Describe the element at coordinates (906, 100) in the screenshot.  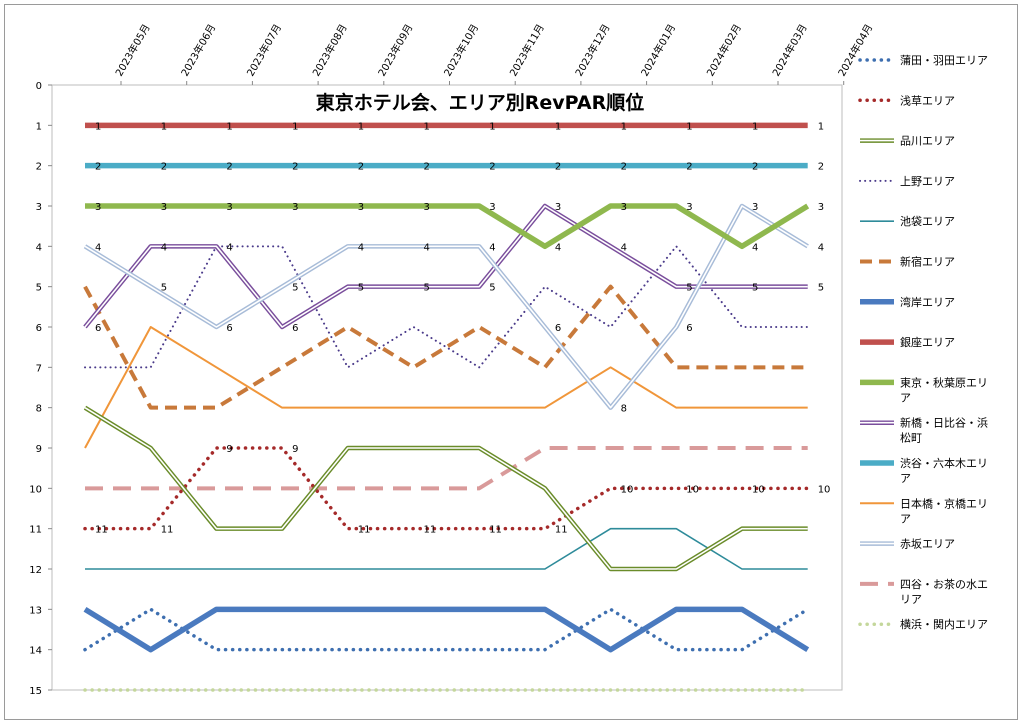
I see `legend-entry: 浅草エリア` at that location.